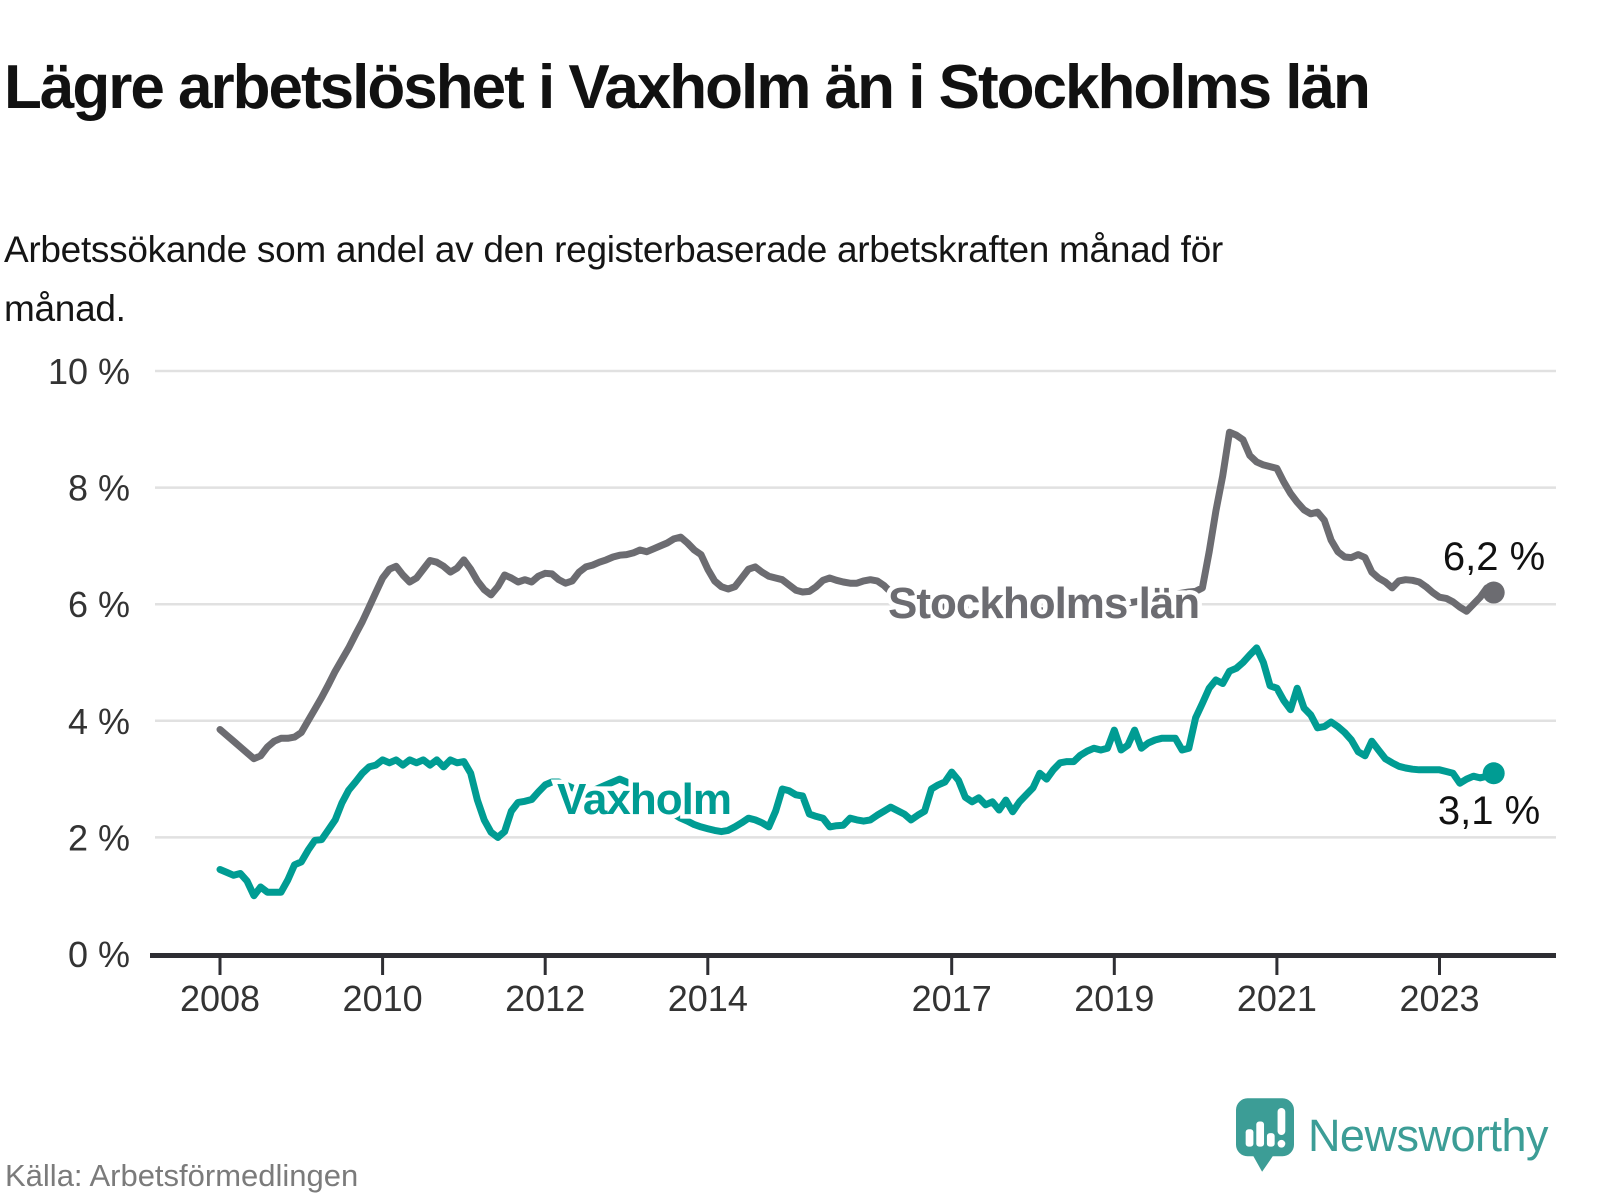 The height and width of the screenshot is (1200, 1600). What do you see at coordinates (182, 1175) in the screenshot?
I see `source-credit: Källa: Arbetsförmedlingen` at bounding box center [182, 1175].